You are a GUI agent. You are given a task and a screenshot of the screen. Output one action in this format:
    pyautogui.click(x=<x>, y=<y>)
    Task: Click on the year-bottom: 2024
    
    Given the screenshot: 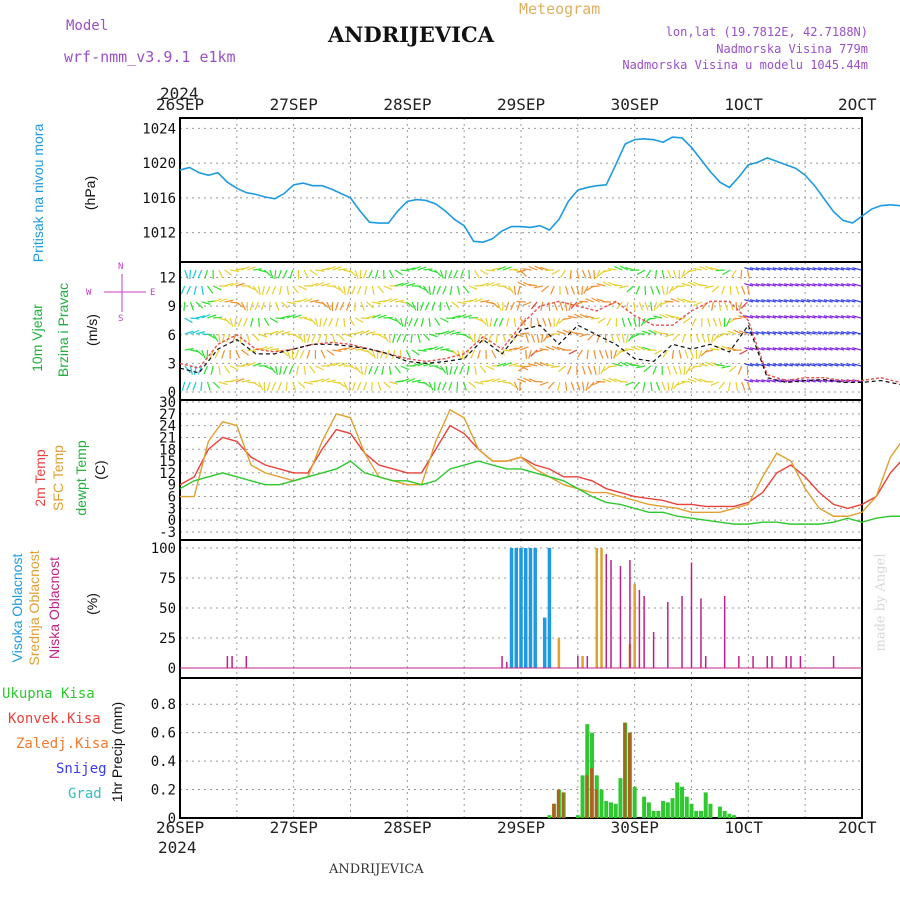 What is the action you would take?
    pyautogui.click(x=177, y=847)
    